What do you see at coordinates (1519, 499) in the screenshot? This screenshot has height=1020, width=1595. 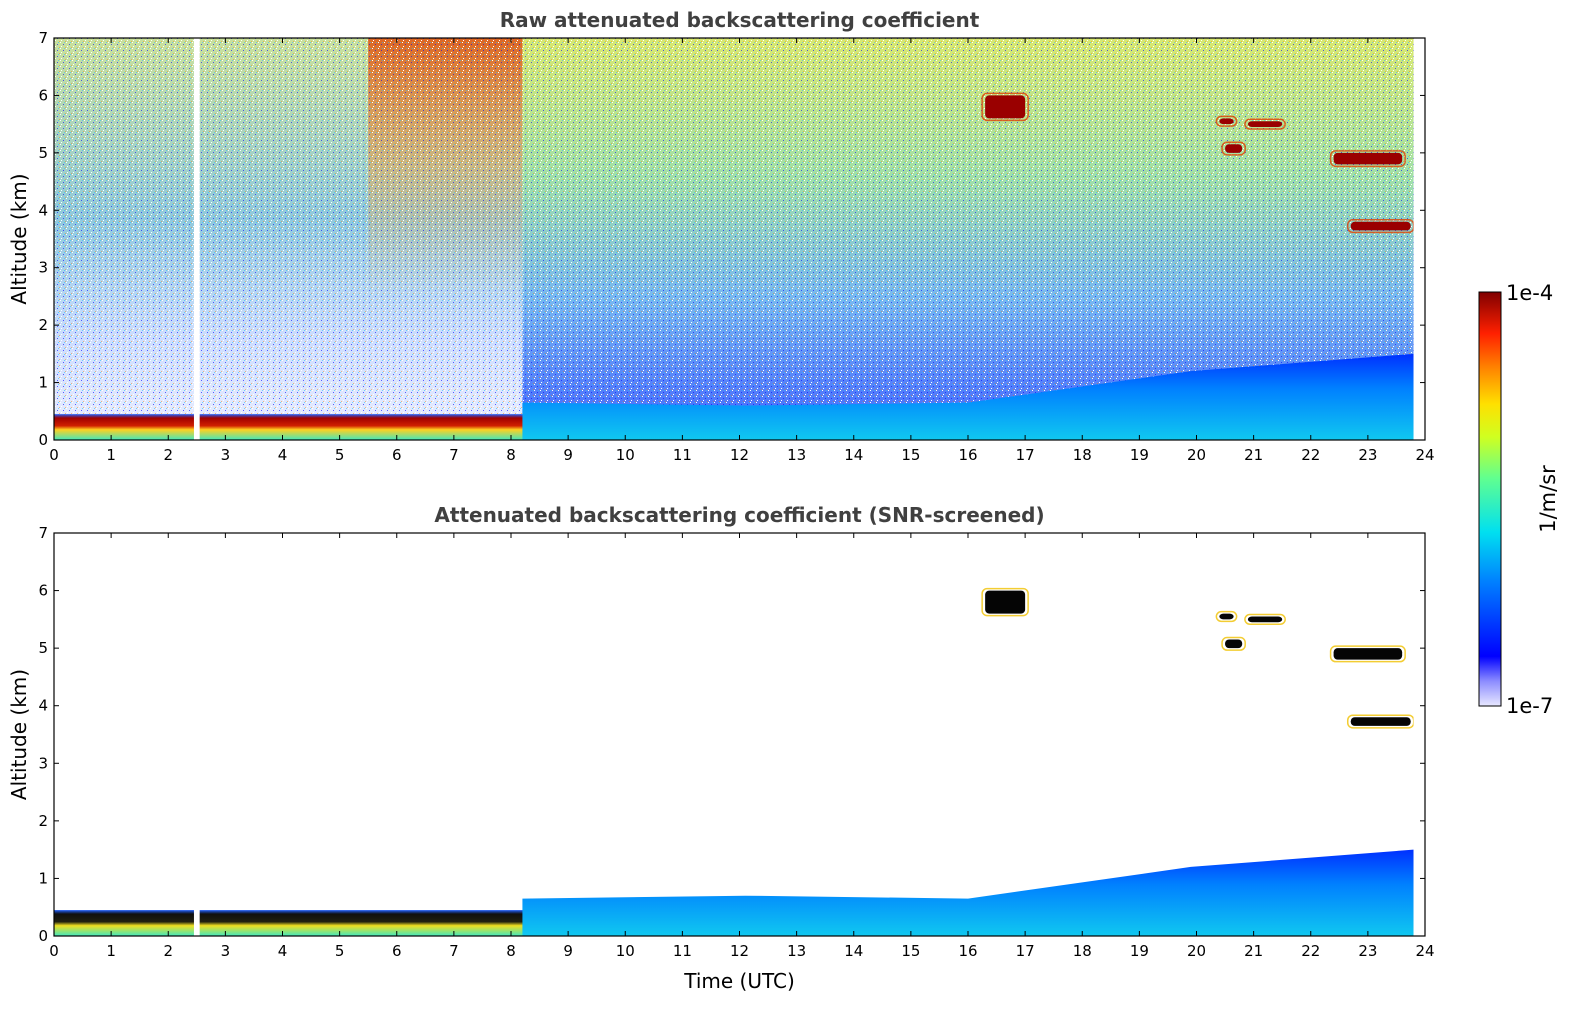 I see `colorbar: 1e-4 1e-7 1/m/sr` at bounding box center [1519, 499].